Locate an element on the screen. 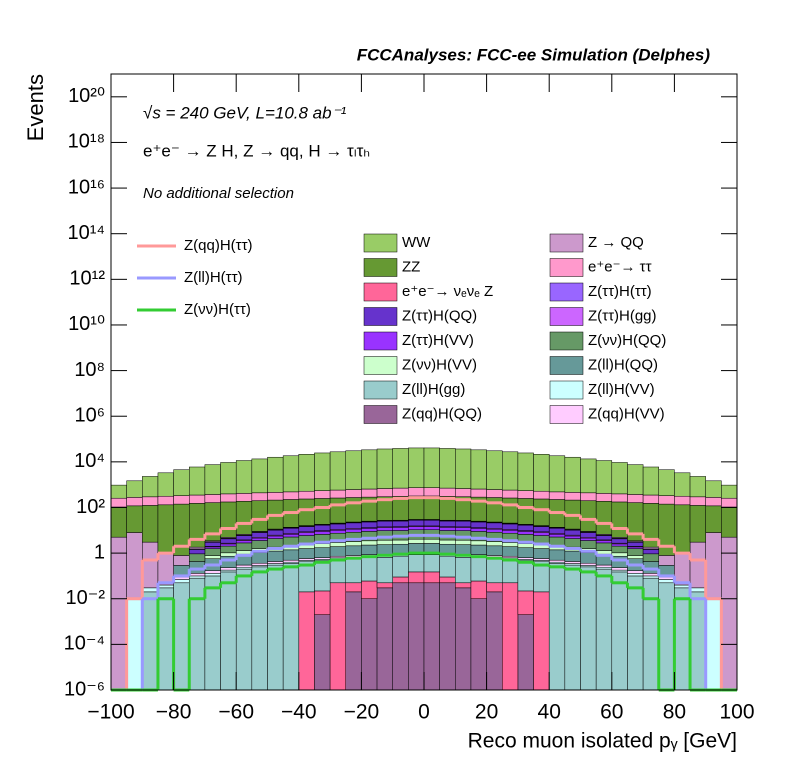  y-tick-label: 10⁻² is located at coordinates (86, 598).